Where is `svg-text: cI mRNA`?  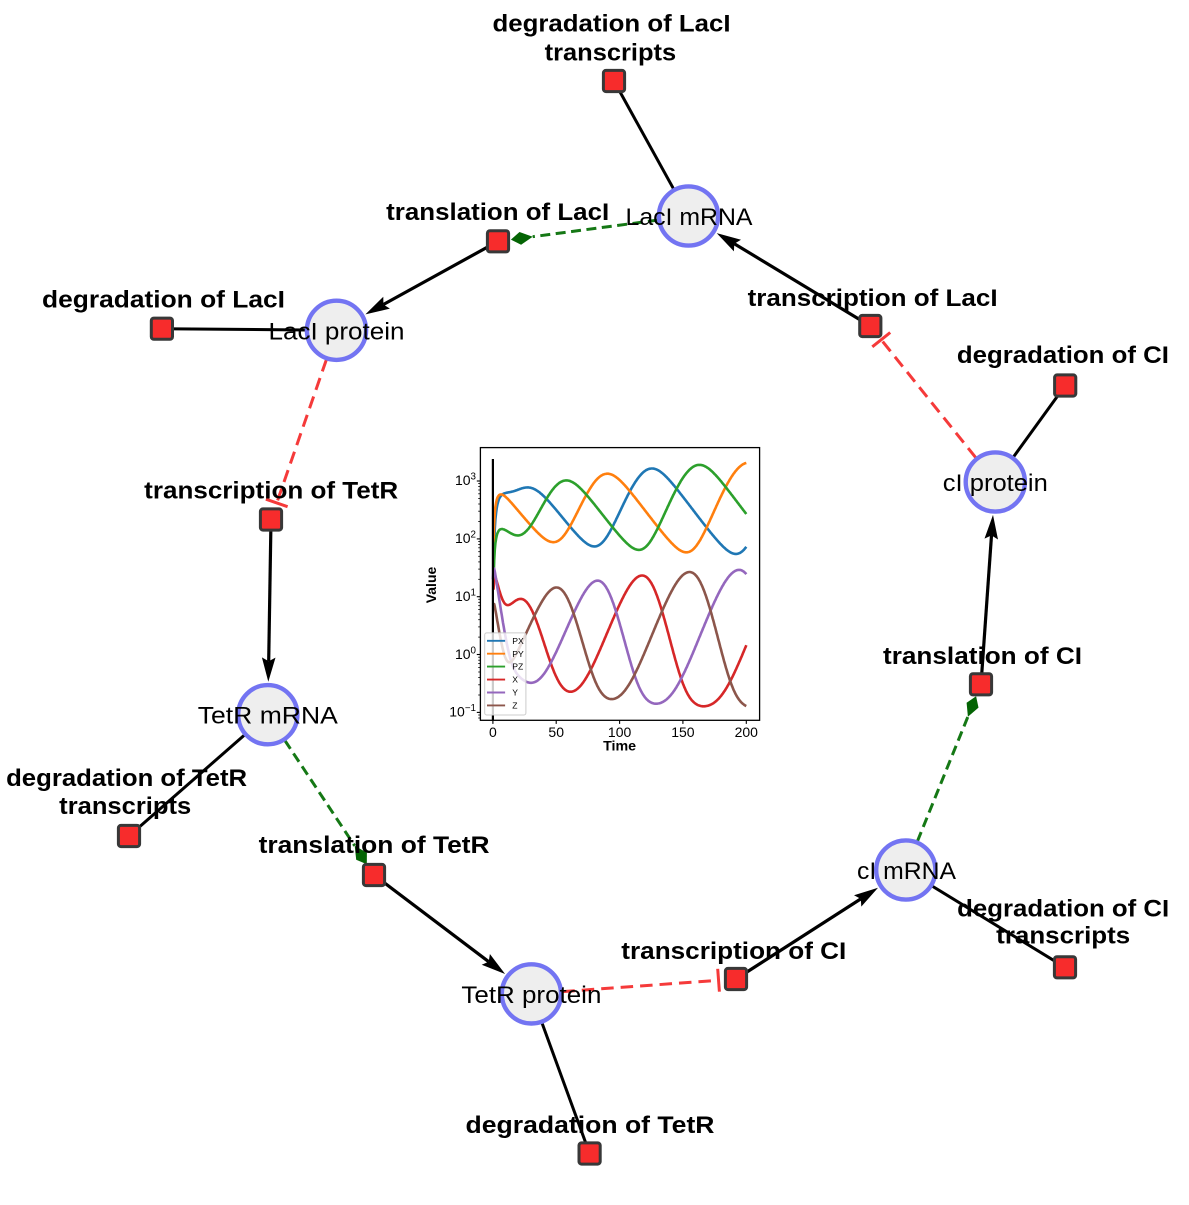
svg-text: cI mRNA is located at coordinates (906, 871).